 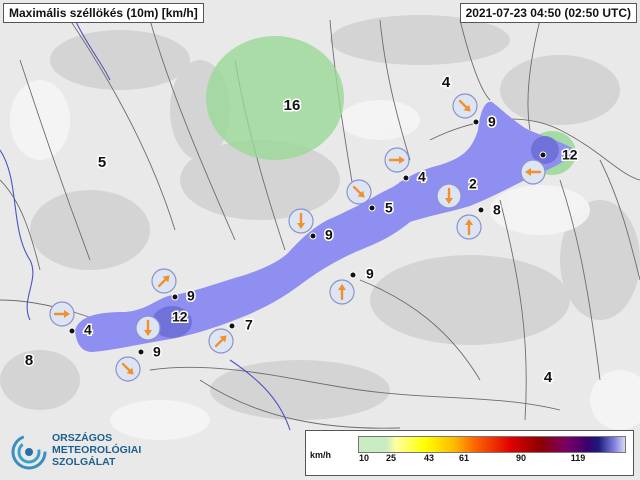 I want to click on legend: km/h 10 25 43 61 90 119, so click(x=469, y=453).